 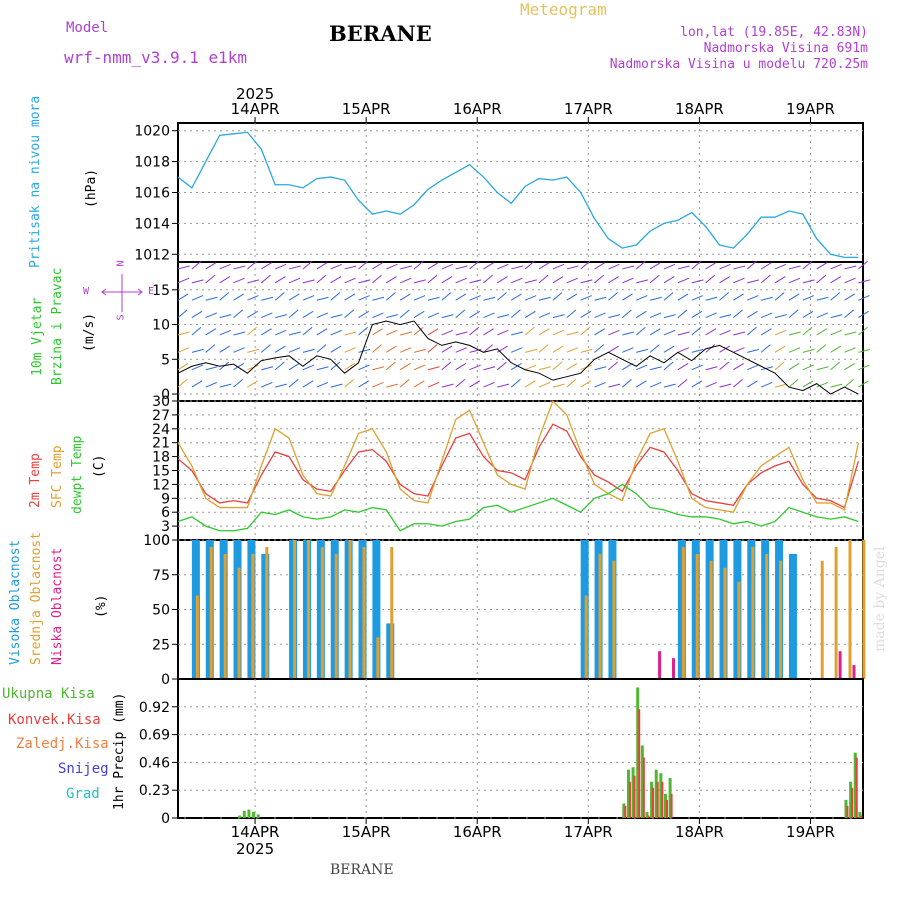 What do you see at coordinates (62, 744) in the screenshot?
I see `precip-frz-label: Zaledj.Kisa` at bounding box center [62, 744].